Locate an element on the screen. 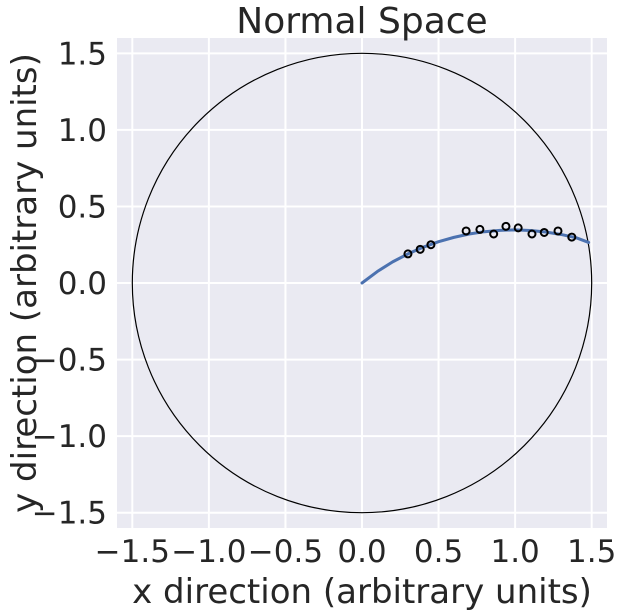 The width and height of the screenshot is (619, 615). y-tick-label: −1.0 is located at coordinates (69, 437).